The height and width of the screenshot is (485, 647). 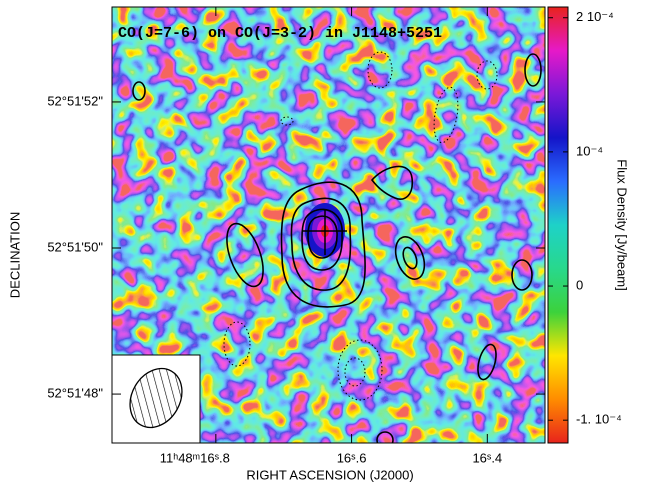 What do you see at coordinates (589, 150) in the screenshot?
I see `colorbar-tick-label: 10⁻⁴` at bounding box center [589, 150].